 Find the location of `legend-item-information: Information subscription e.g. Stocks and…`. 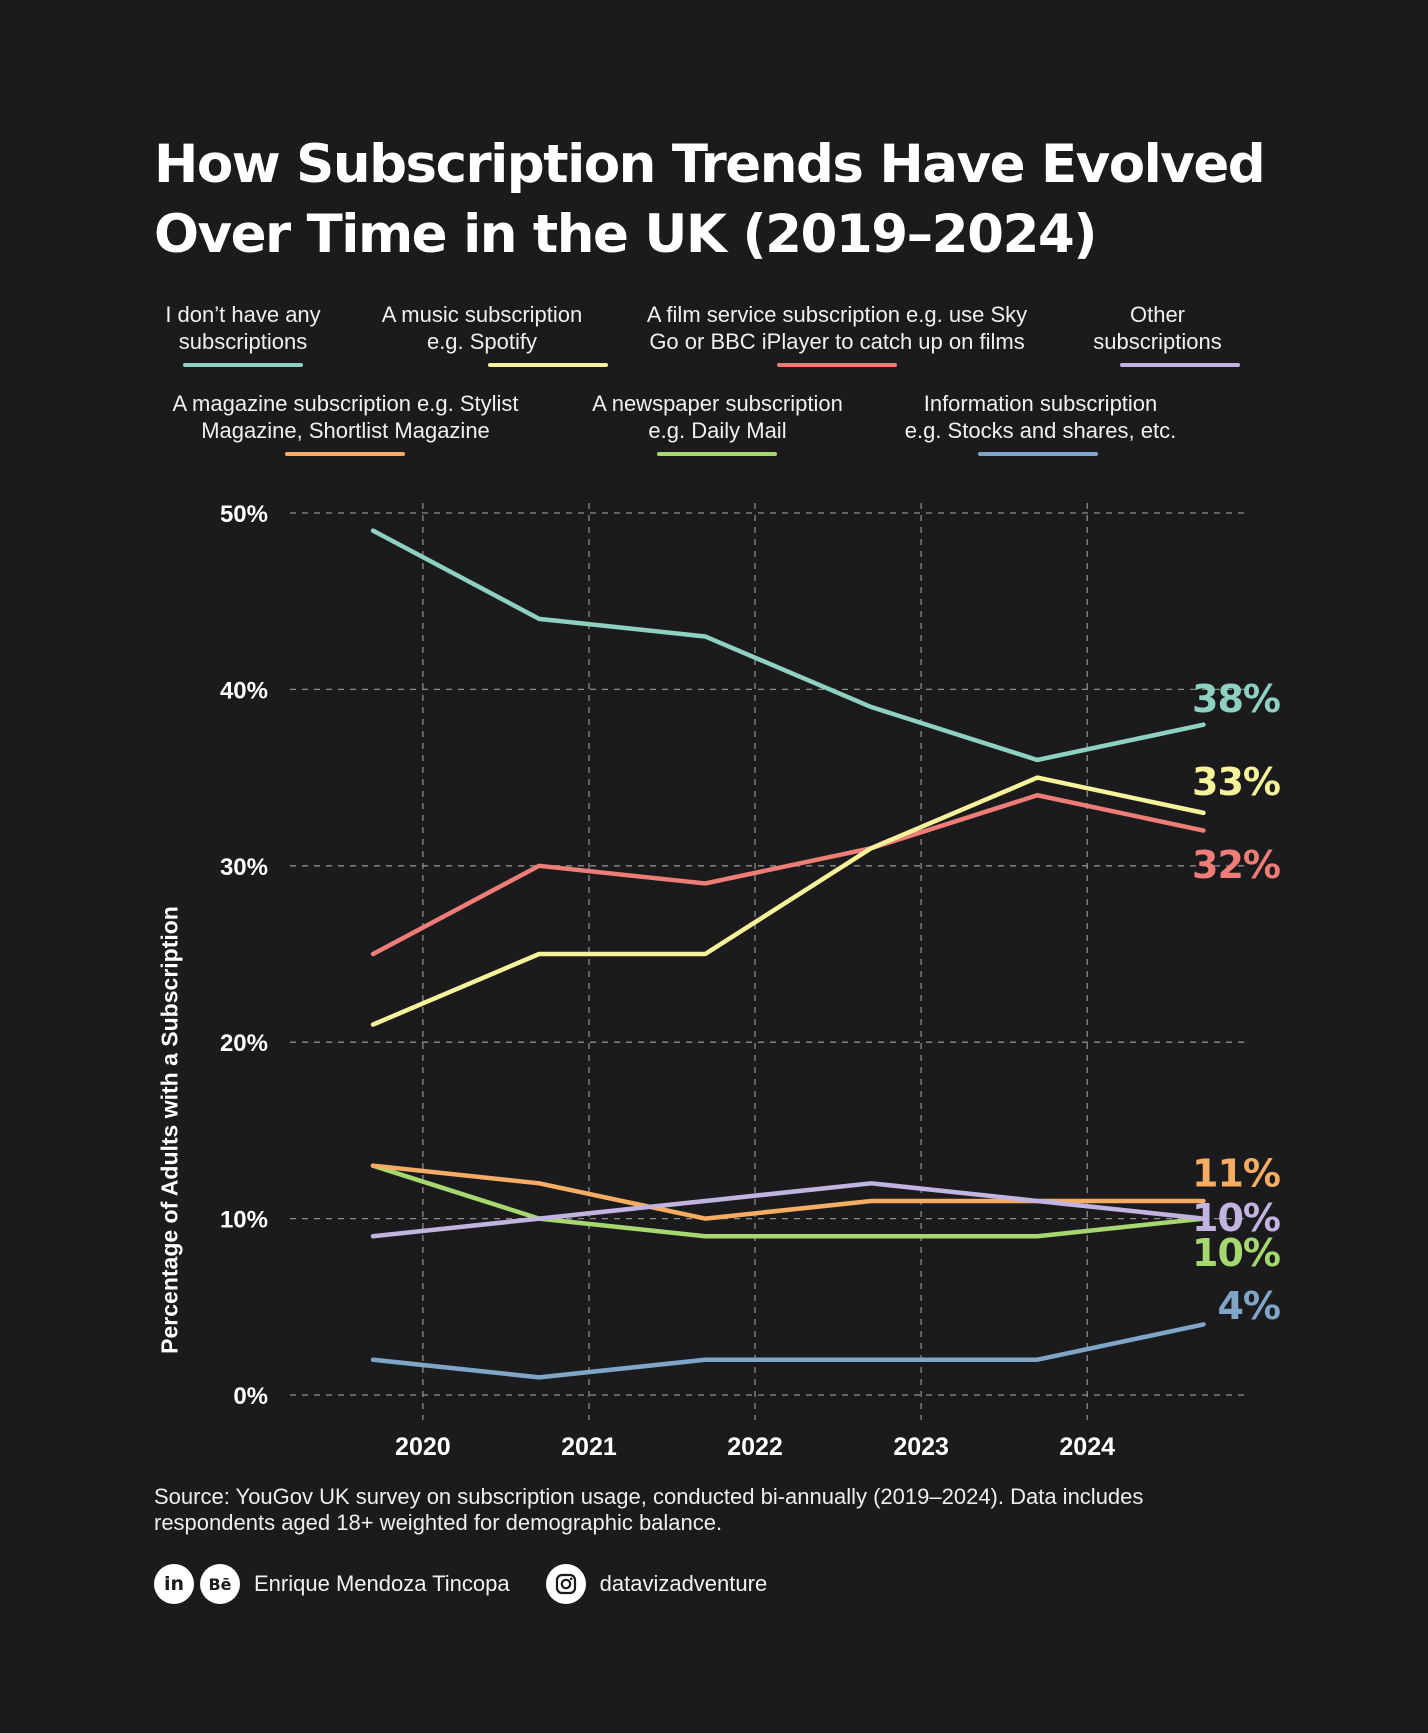

legend-item-information: Information subscription e.g. Stocks and… is located at coordinates (1040, 423).